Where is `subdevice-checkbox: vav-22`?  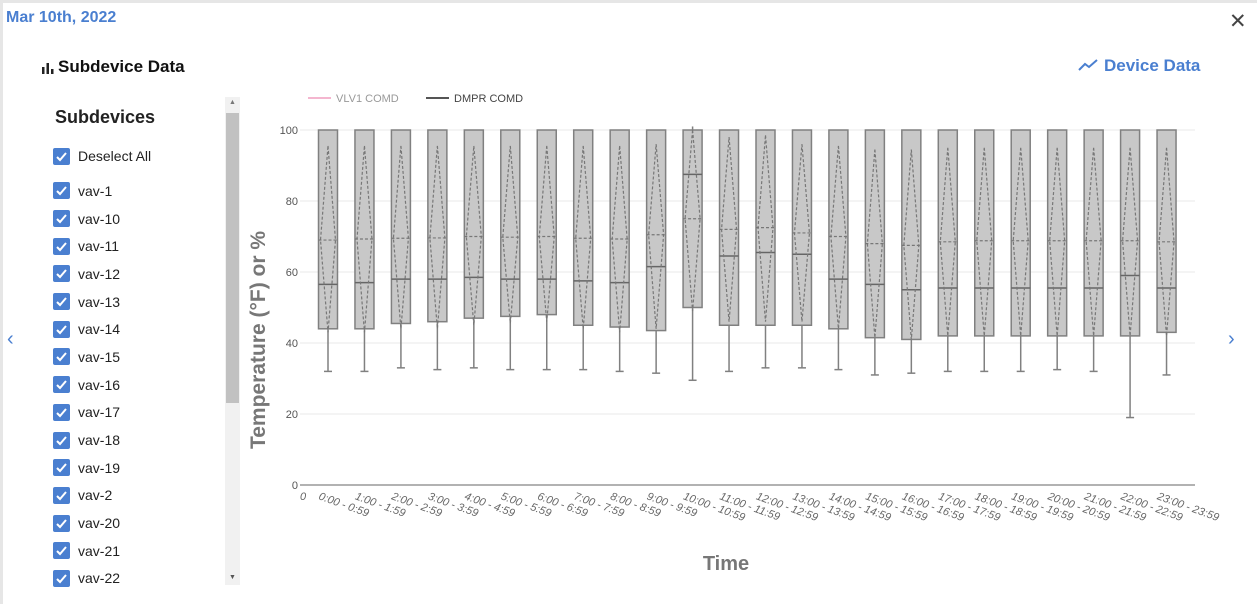 subdevice-checkbox: vav-22 is located at coordinates (138, 576).